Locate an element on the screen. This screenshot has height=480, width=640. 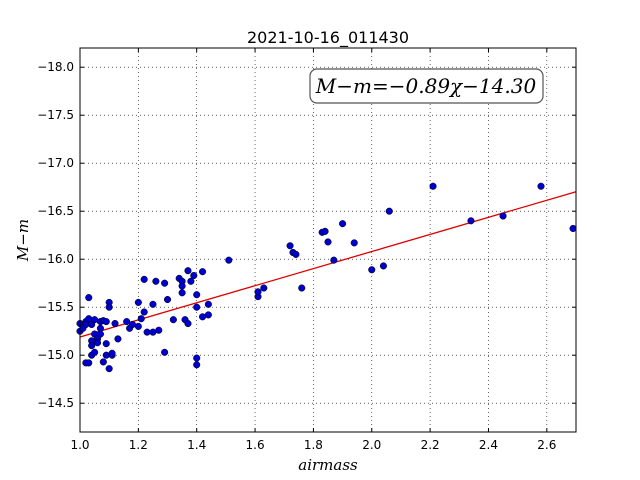
x-tick-label: 2.6 is located at coordinates (546, 445).